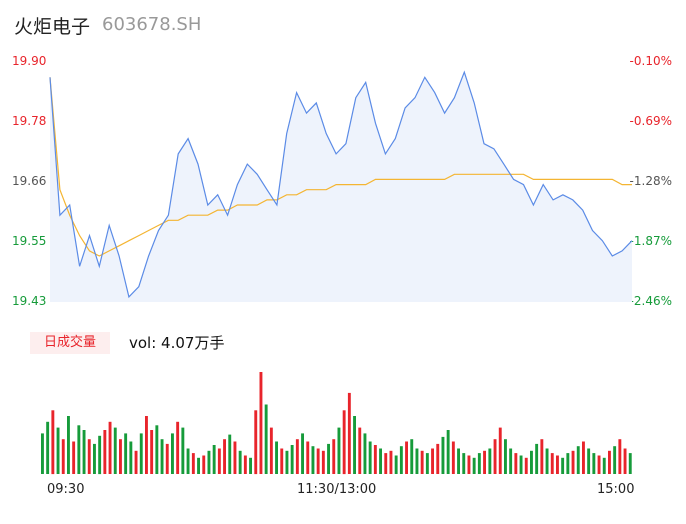 This screenshot has width=686, height=524. I want to click on stock-code: 603678.SH, so click(152, 24).